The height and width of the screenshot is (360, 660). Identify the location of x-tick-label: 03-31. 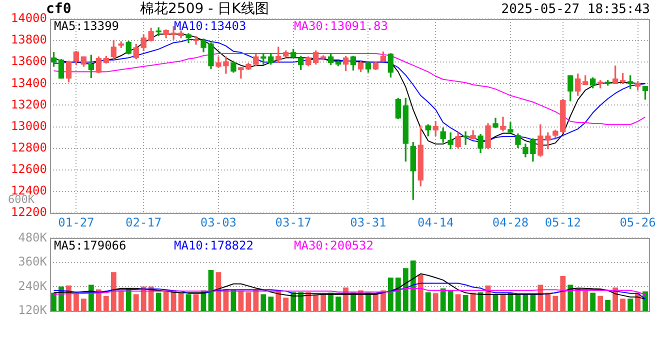
(368, 222).